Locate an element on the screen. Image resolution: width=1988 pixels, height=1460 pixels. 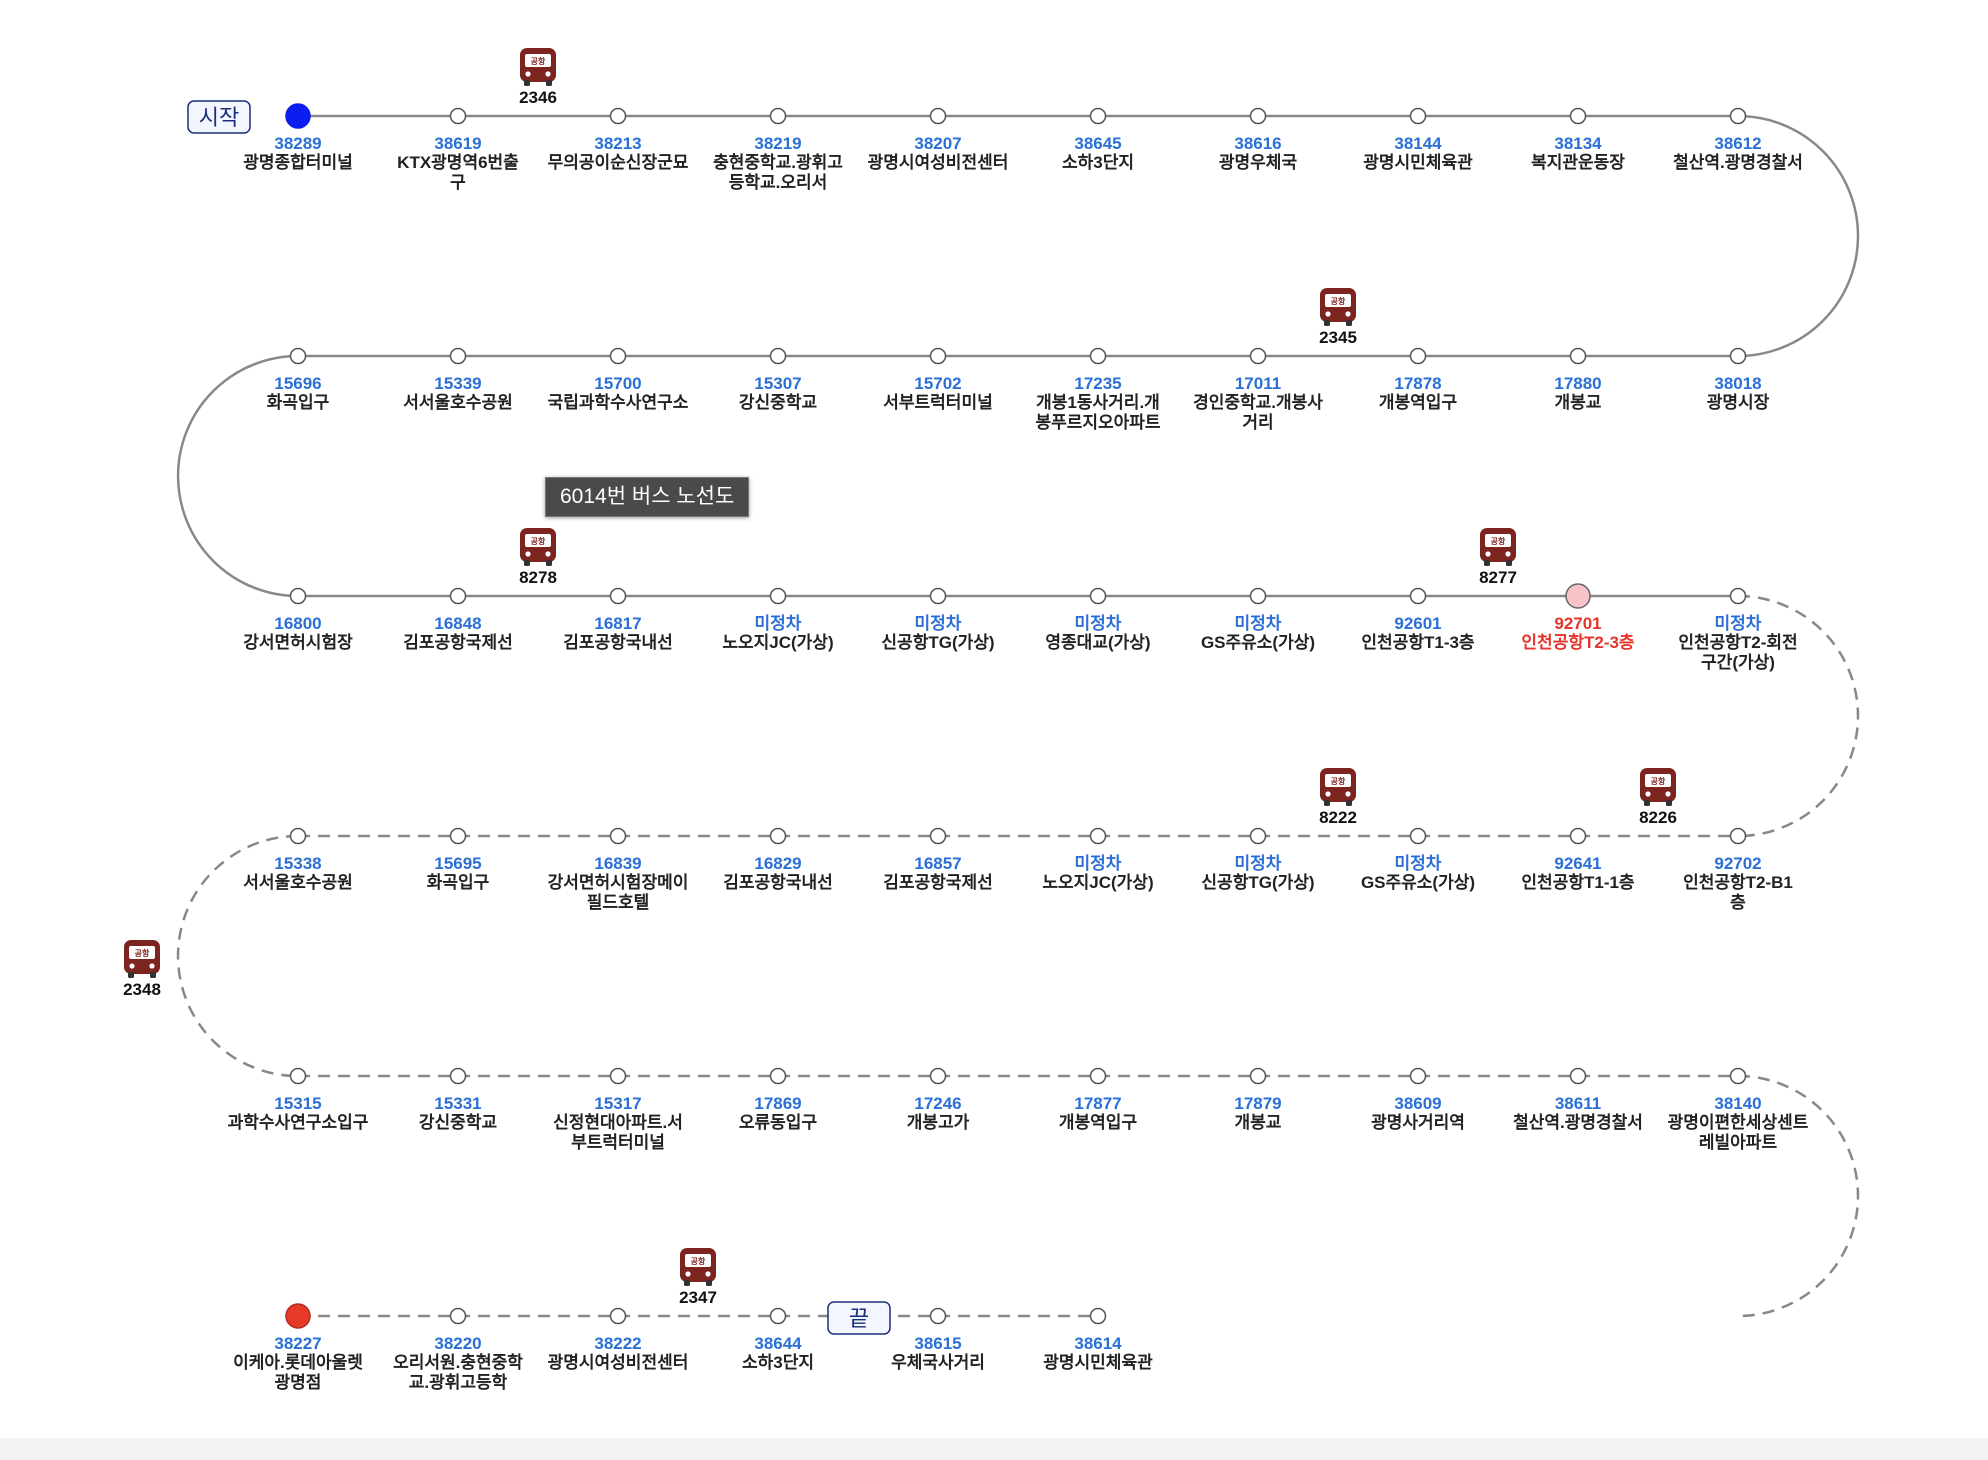
bus-marker: 공항 8278 is located at coordinates (538, 557).